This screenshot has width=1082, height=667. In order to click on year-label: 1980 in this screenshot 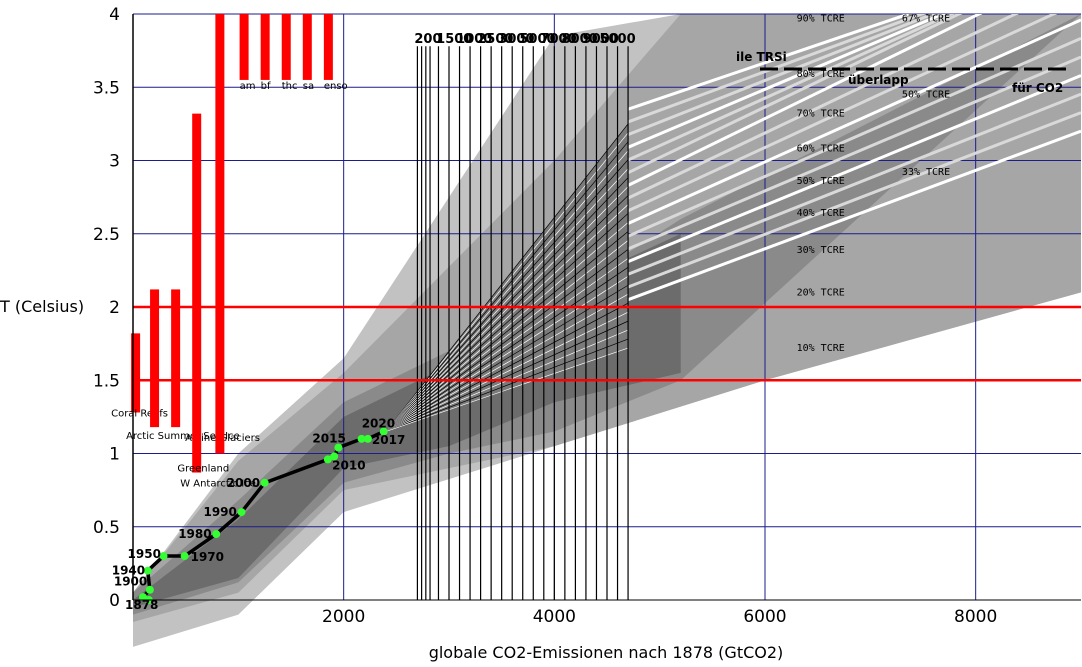, I will do `click(194, 534)`.